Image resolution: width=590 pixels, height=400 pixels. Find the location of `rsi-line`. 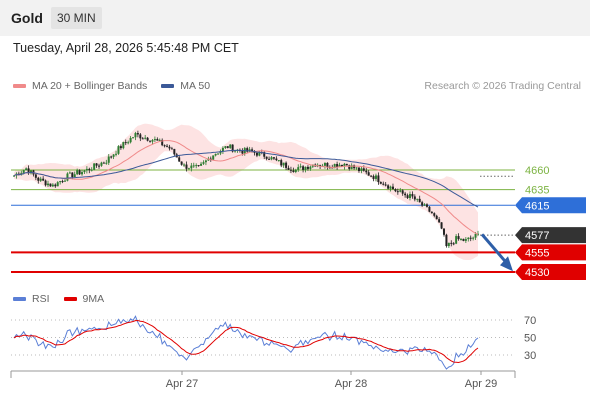

rsi-line is located at coordinates (246, 342).